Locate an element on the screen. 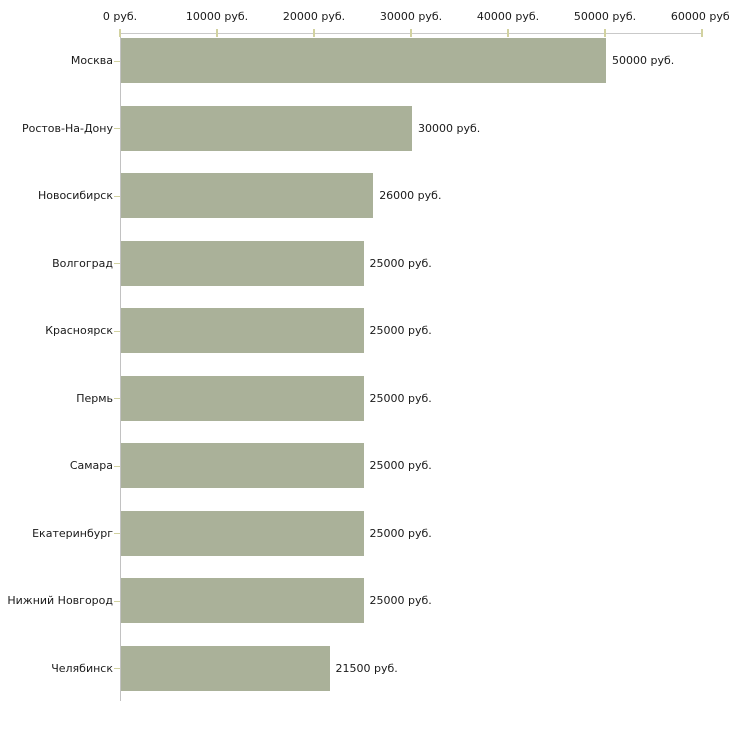 The height and width of the screenshot is (730, 730). x-axis-tick-label: 30000 руб. is located at coordinates (411, 16).